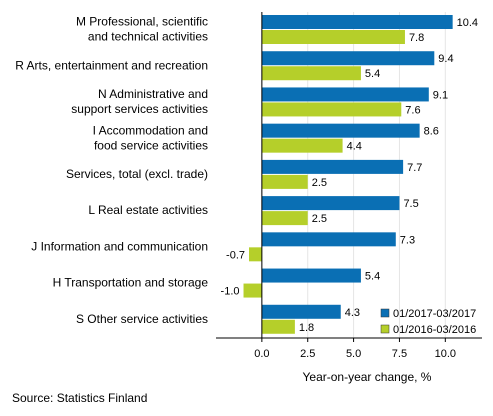 The image size is (493, 416). I want to click on category-label: M Professional, scientific, so click(142, 22).